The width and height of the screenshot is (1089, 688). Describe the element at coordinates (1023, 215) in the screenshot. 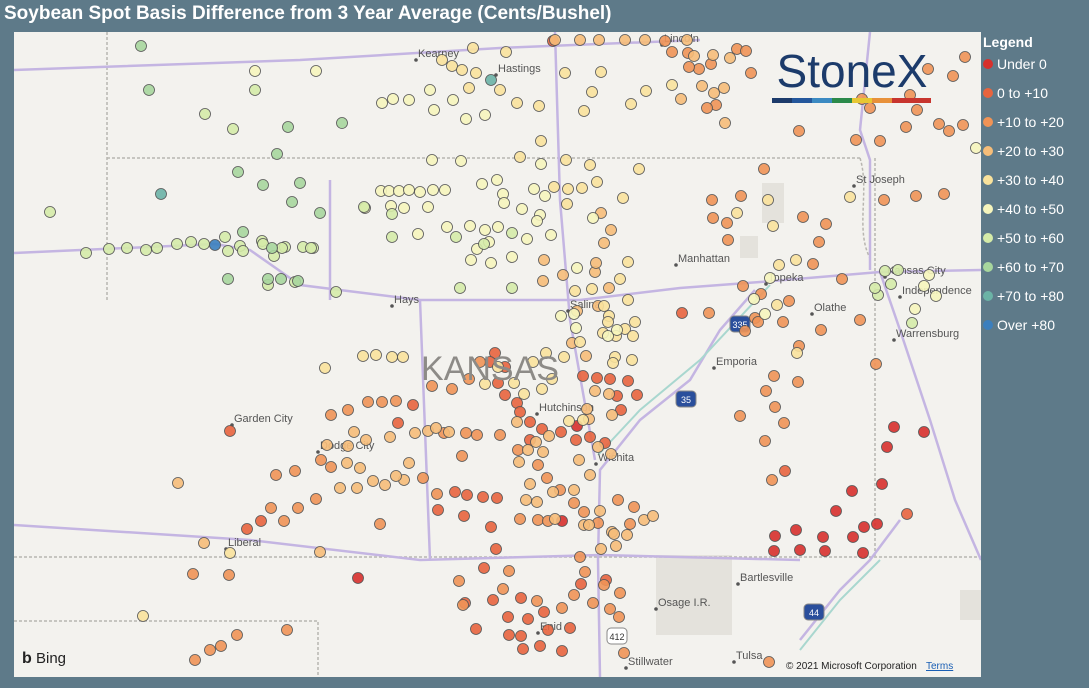

I see `legend-item: +40 to +50` at that location.